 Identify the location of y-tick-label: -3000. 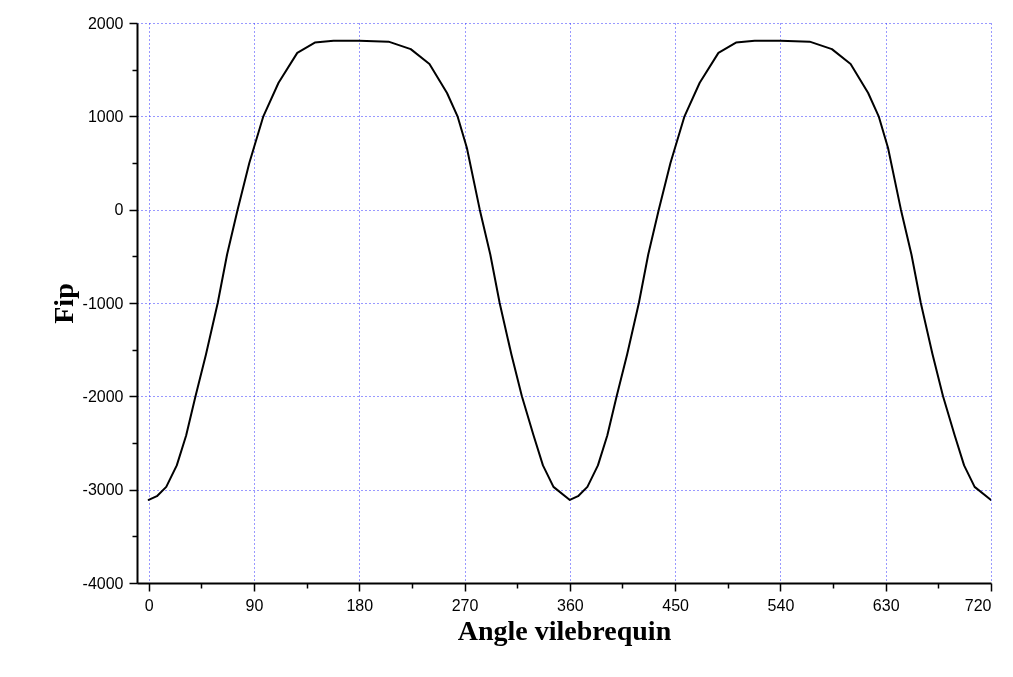
(103, 490).